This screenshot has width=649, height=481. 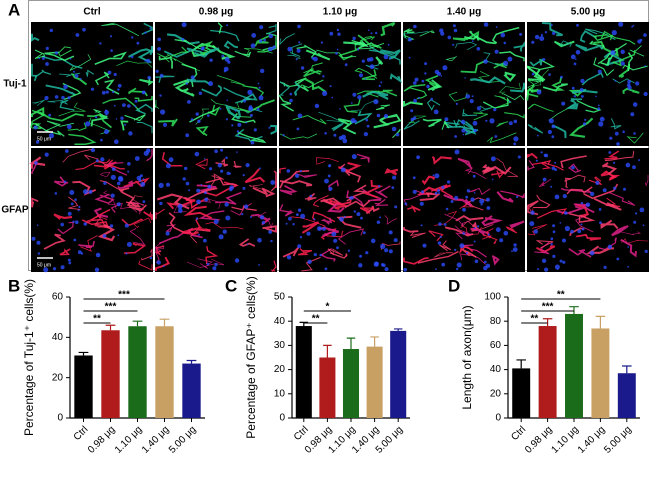 What do you see at coordinates (535, 319) in the screenshot?
I see `significance-label: **` at bounding box center [535, 319].